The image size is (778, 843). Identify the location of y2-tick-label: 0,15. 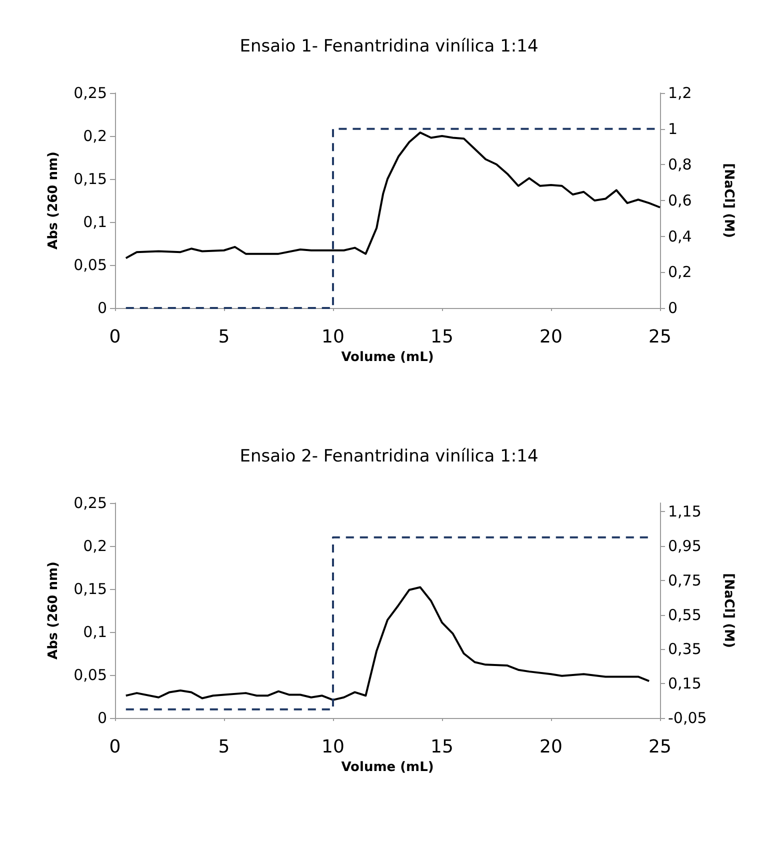
(685, 683).